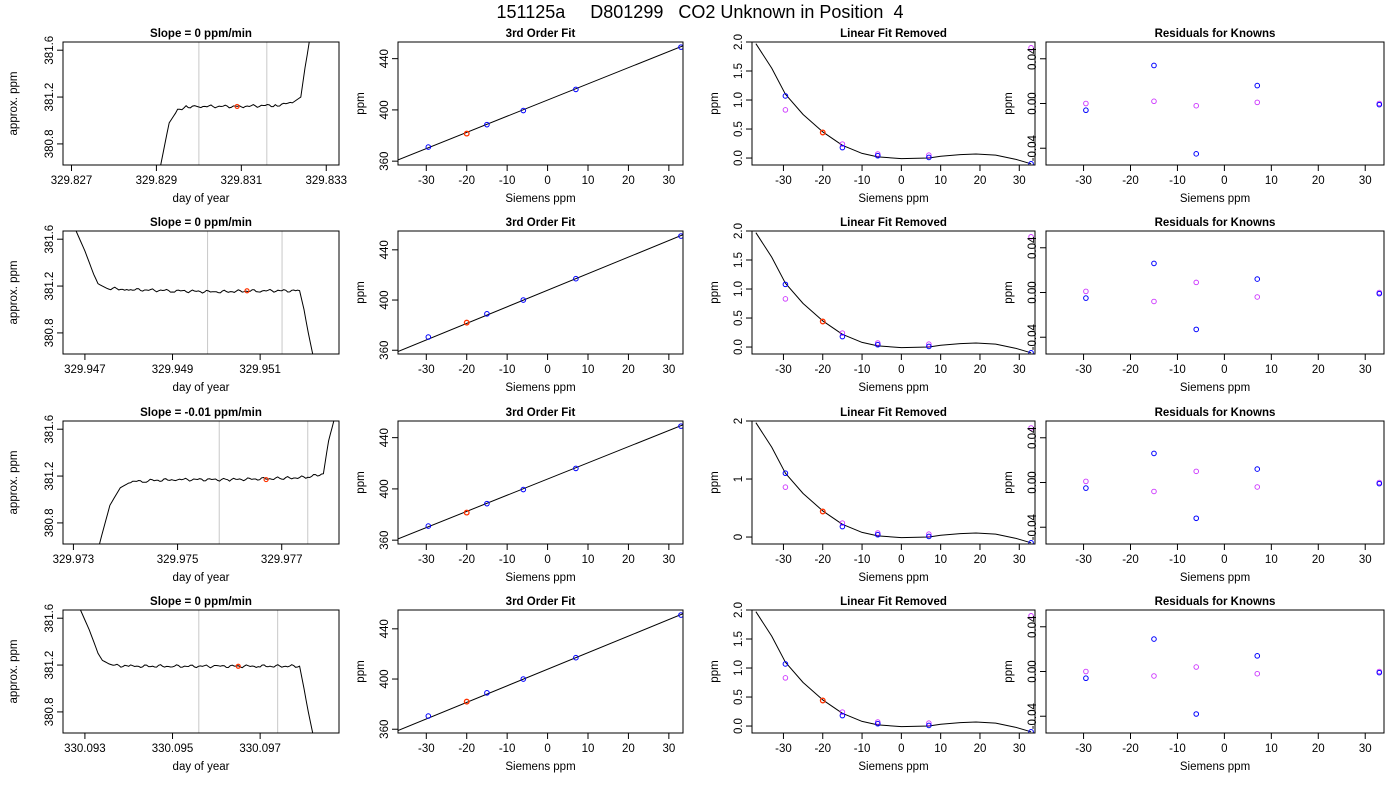 Image resolution: width=1400 pixels, height=800 pixels. Describe the element at coordinates (739, 231) in the screenshot. I see `y-tick-label: 2.0` at that location.